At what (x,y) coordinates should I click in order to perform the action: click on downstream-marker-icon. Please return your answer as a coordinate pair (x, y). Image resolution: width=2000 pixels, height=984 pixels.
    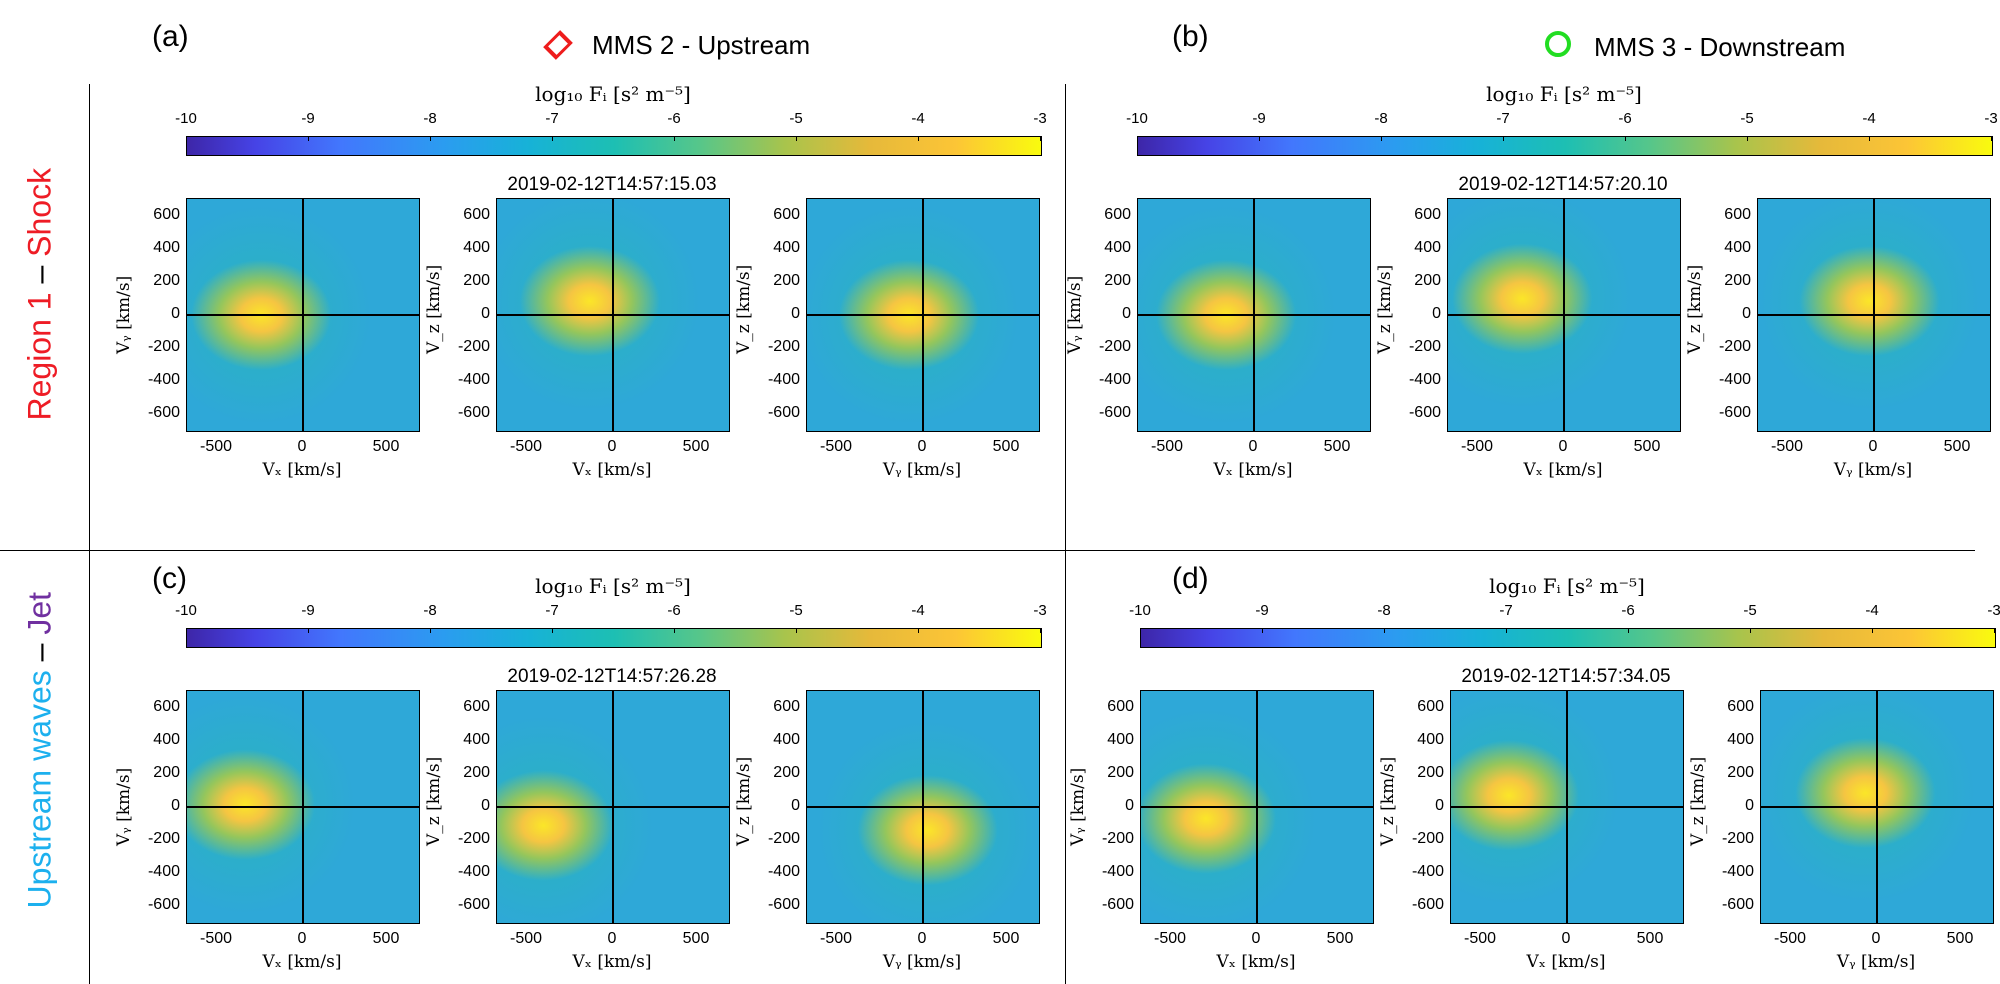
    Looking at the image, I should click on (1558, 44).